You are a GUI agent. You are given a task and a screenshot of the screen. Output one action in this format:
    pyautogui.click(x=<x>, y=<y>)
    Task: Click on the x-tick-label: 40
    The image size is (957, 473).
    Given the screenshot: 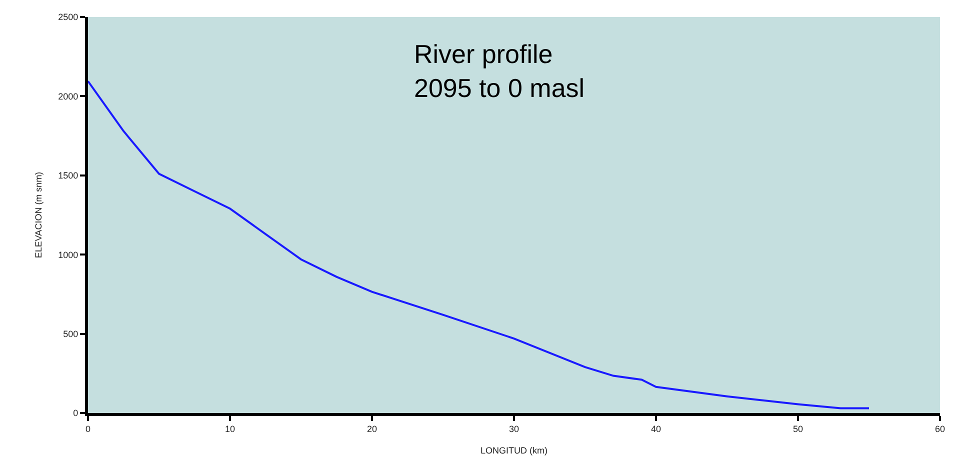 What is the action you would take?
    pyautogui.click(x=656, y=429)
    